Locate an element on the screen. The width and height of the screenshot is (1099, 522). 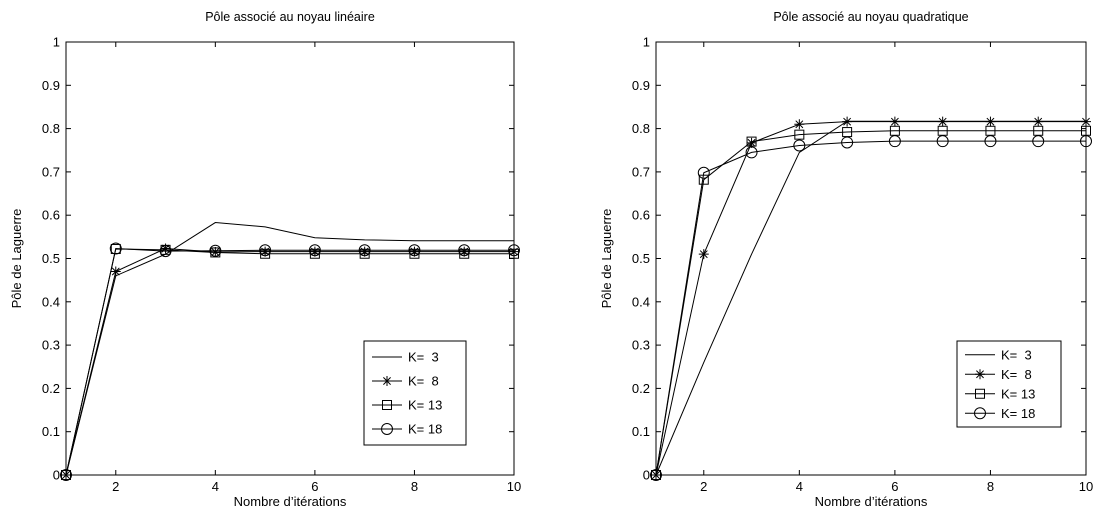
legend-box is located at coordinates (415, 393).